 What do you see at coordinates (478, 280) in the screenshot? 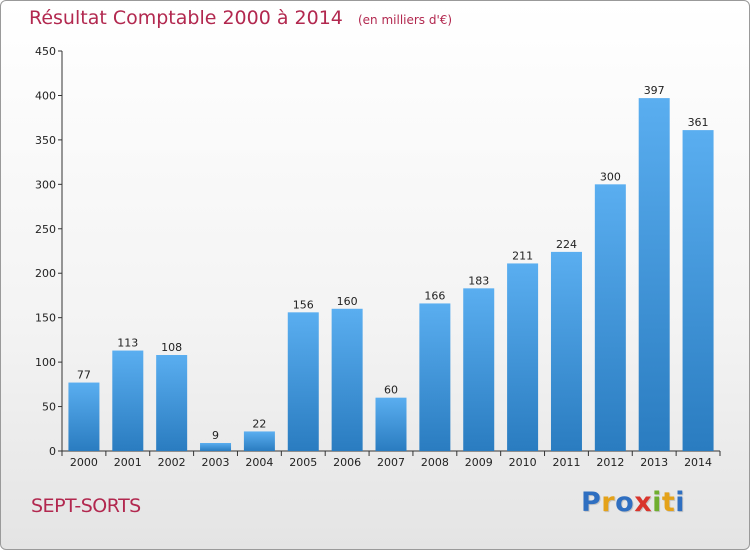
I see `bar-value-label: 183` at bounding box center [478, 280].